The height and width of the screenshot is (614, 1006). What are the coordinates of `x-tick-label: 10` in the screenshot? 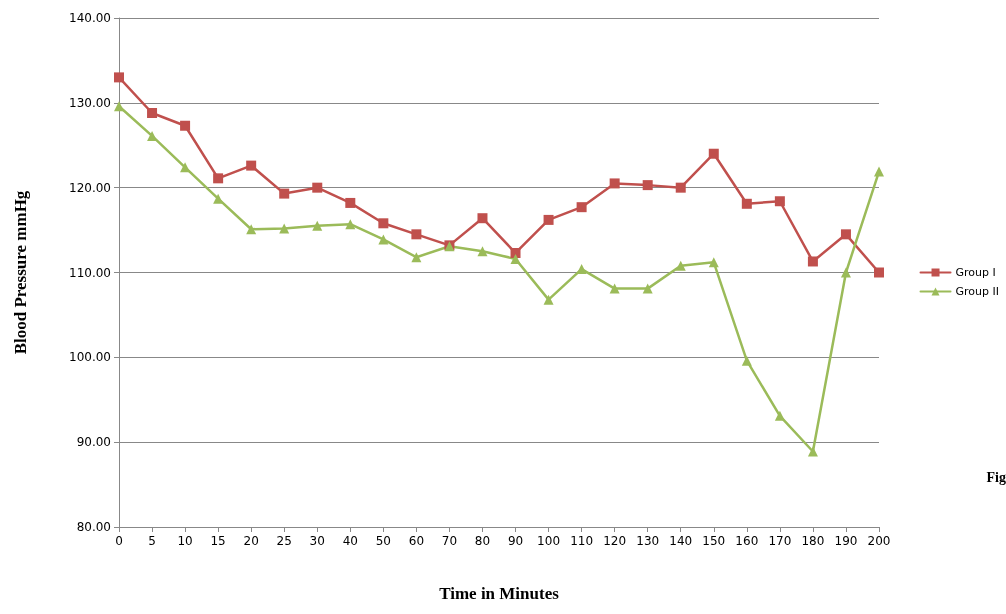 It's located at (185, 541).